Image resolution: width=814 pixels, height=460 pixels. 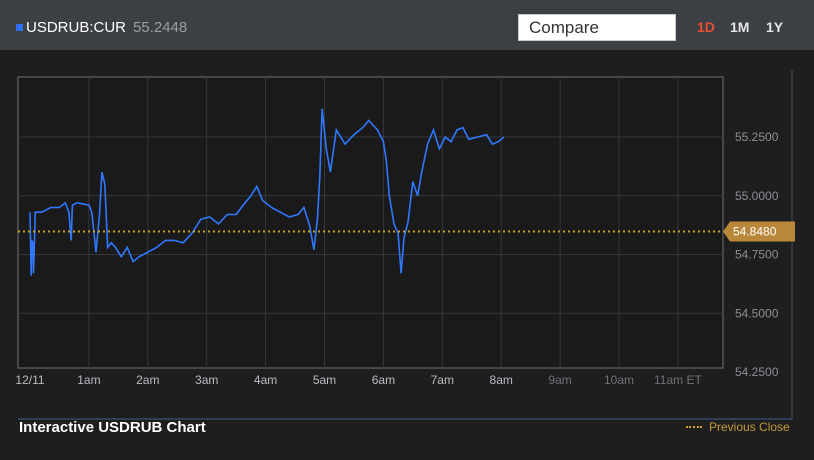 I want to click on ticker-label: USDRUB:CUR 55.2448, so click(x=101, y=27).